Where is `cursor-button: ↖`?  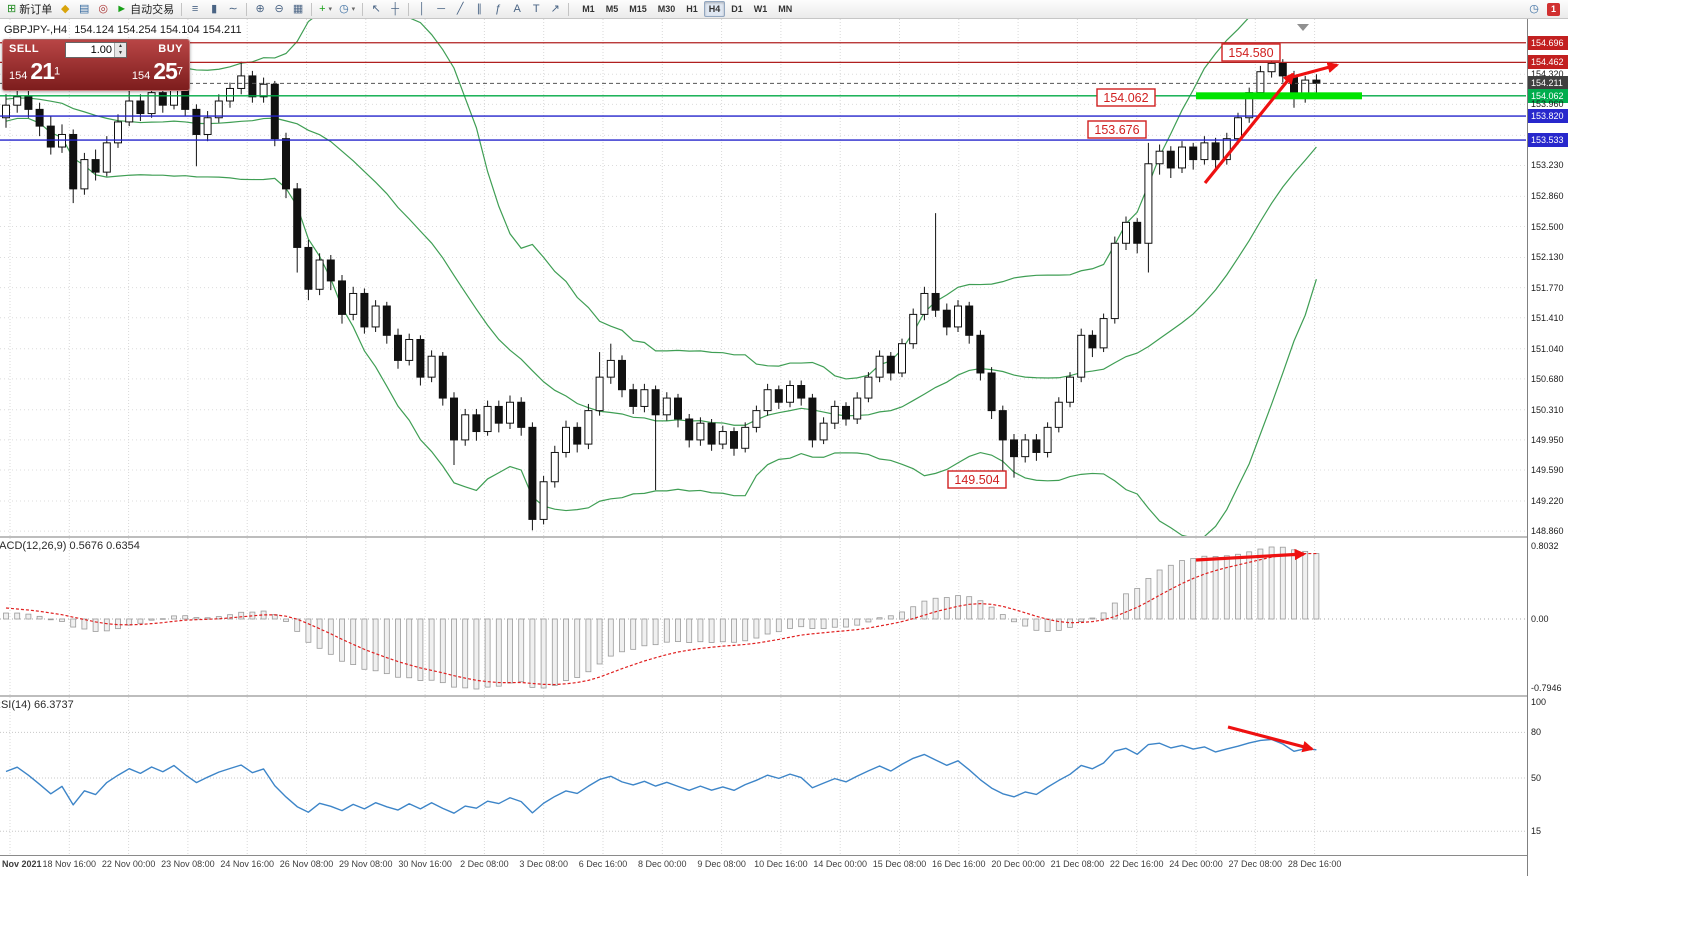
cursor-button: ↖ is located at coordinates (376, 9).